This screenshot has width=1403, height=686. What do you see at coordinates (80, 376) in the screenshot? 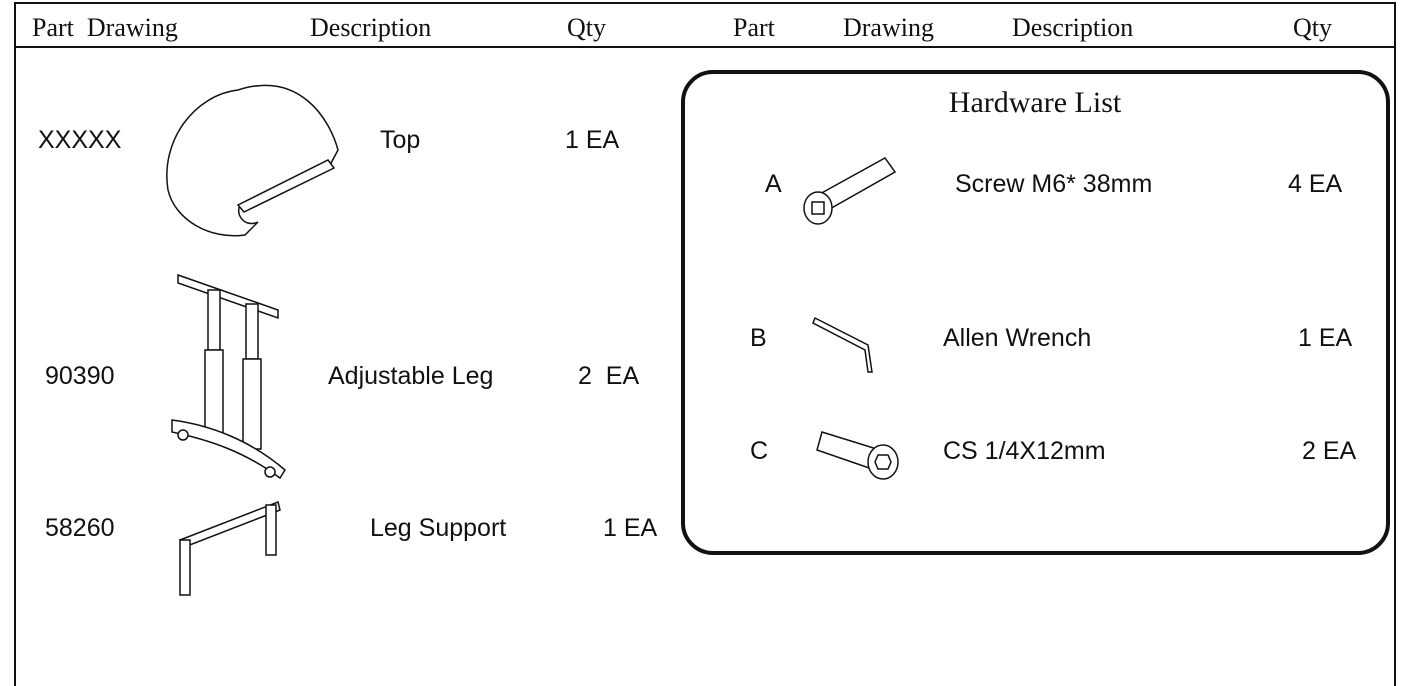
I see `part-number: 90390` at bounding box center [80, 376].